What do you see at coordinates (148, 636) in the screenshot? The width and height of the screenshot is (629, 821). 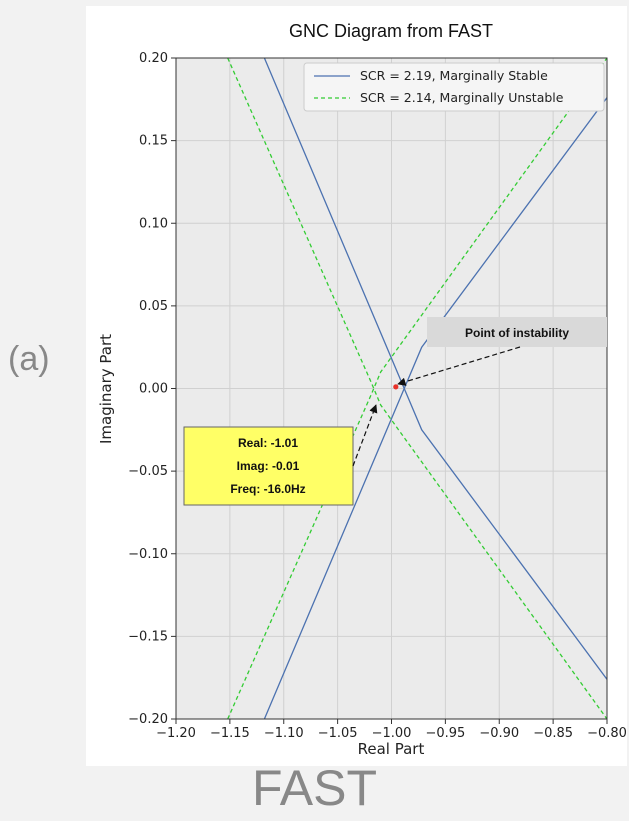 I see `y-tick-label: −0.15` at bounding box center [148, 636].